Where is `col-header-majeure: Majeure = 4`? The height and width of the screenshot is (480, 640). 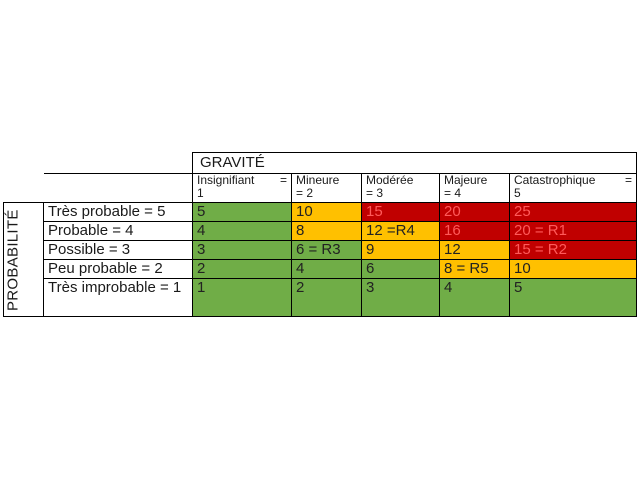 col-header-majeure: Majeure = 4 is located at coordinates (474, 188).